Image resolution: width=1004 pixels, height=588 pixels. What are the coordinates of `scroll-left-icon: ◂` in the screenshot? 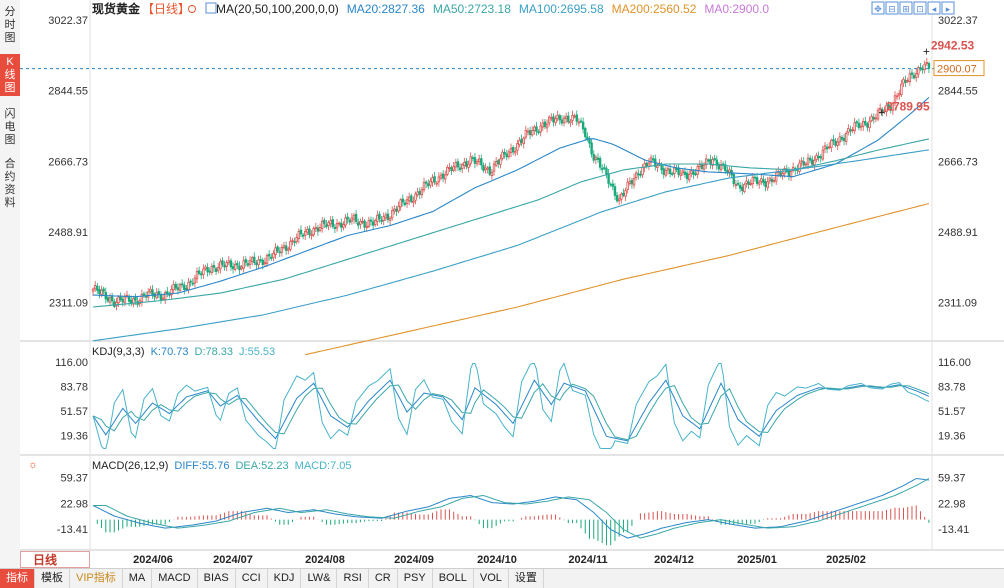 It's located at (934, 8).